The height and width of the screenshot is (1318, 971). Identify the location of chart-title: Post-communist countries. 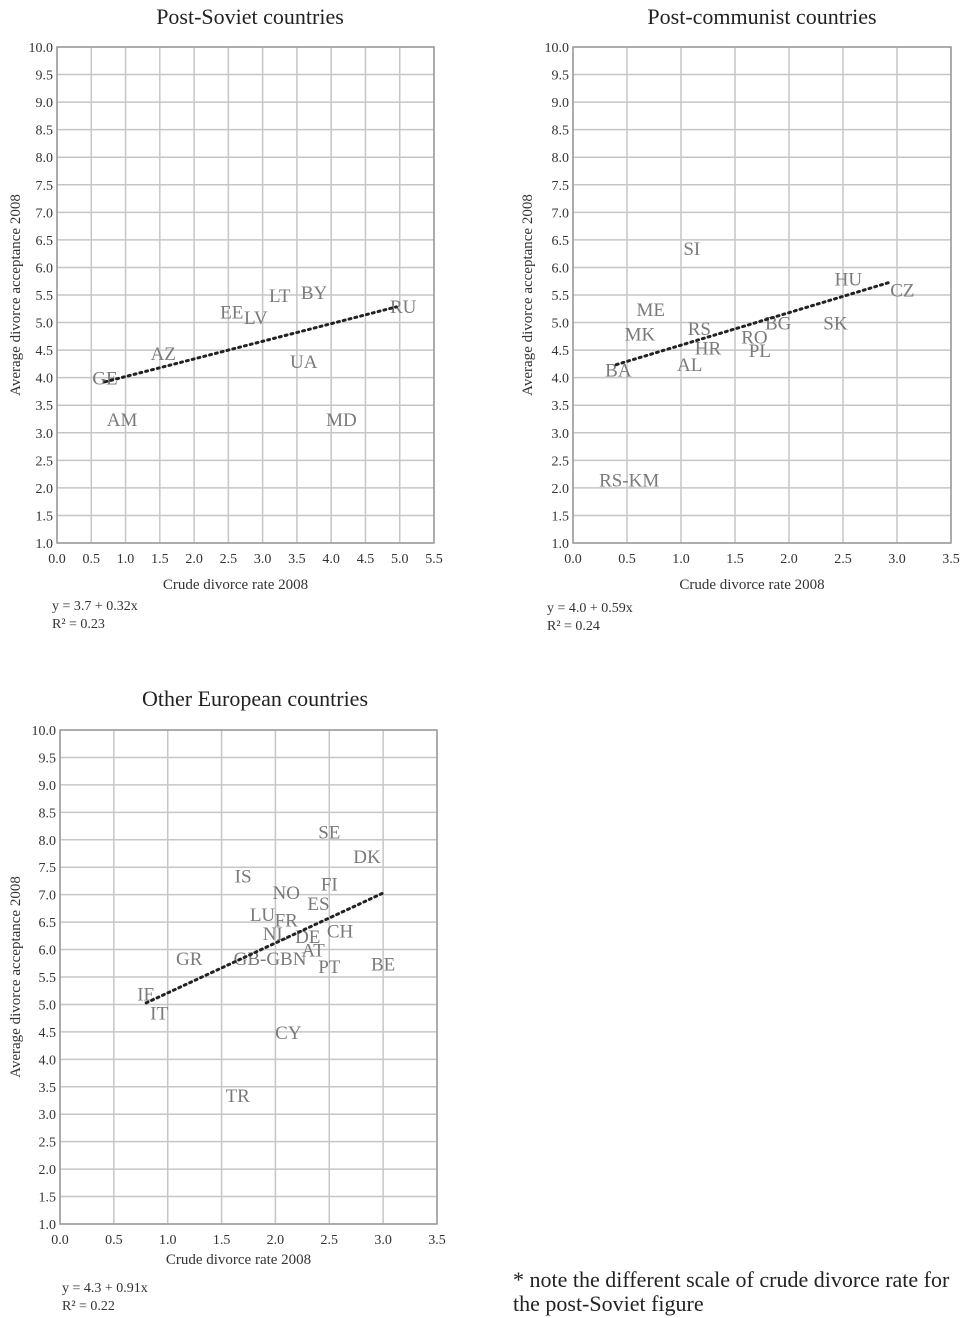
(761, 16).